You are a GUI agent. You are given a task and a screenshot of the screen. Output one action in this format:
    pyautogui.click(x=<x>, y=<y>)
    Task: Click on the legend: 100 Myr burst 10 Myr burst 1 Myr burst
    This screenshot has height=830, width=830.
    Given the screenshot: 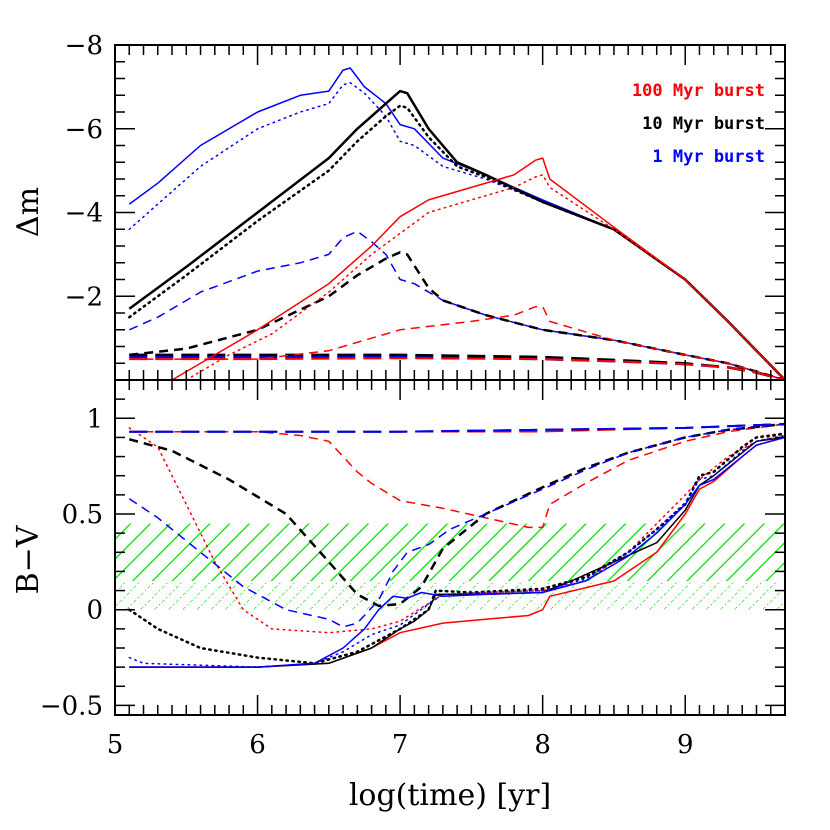 What is the action you would take?
    pyautogui.click(x=698, y=124)
    